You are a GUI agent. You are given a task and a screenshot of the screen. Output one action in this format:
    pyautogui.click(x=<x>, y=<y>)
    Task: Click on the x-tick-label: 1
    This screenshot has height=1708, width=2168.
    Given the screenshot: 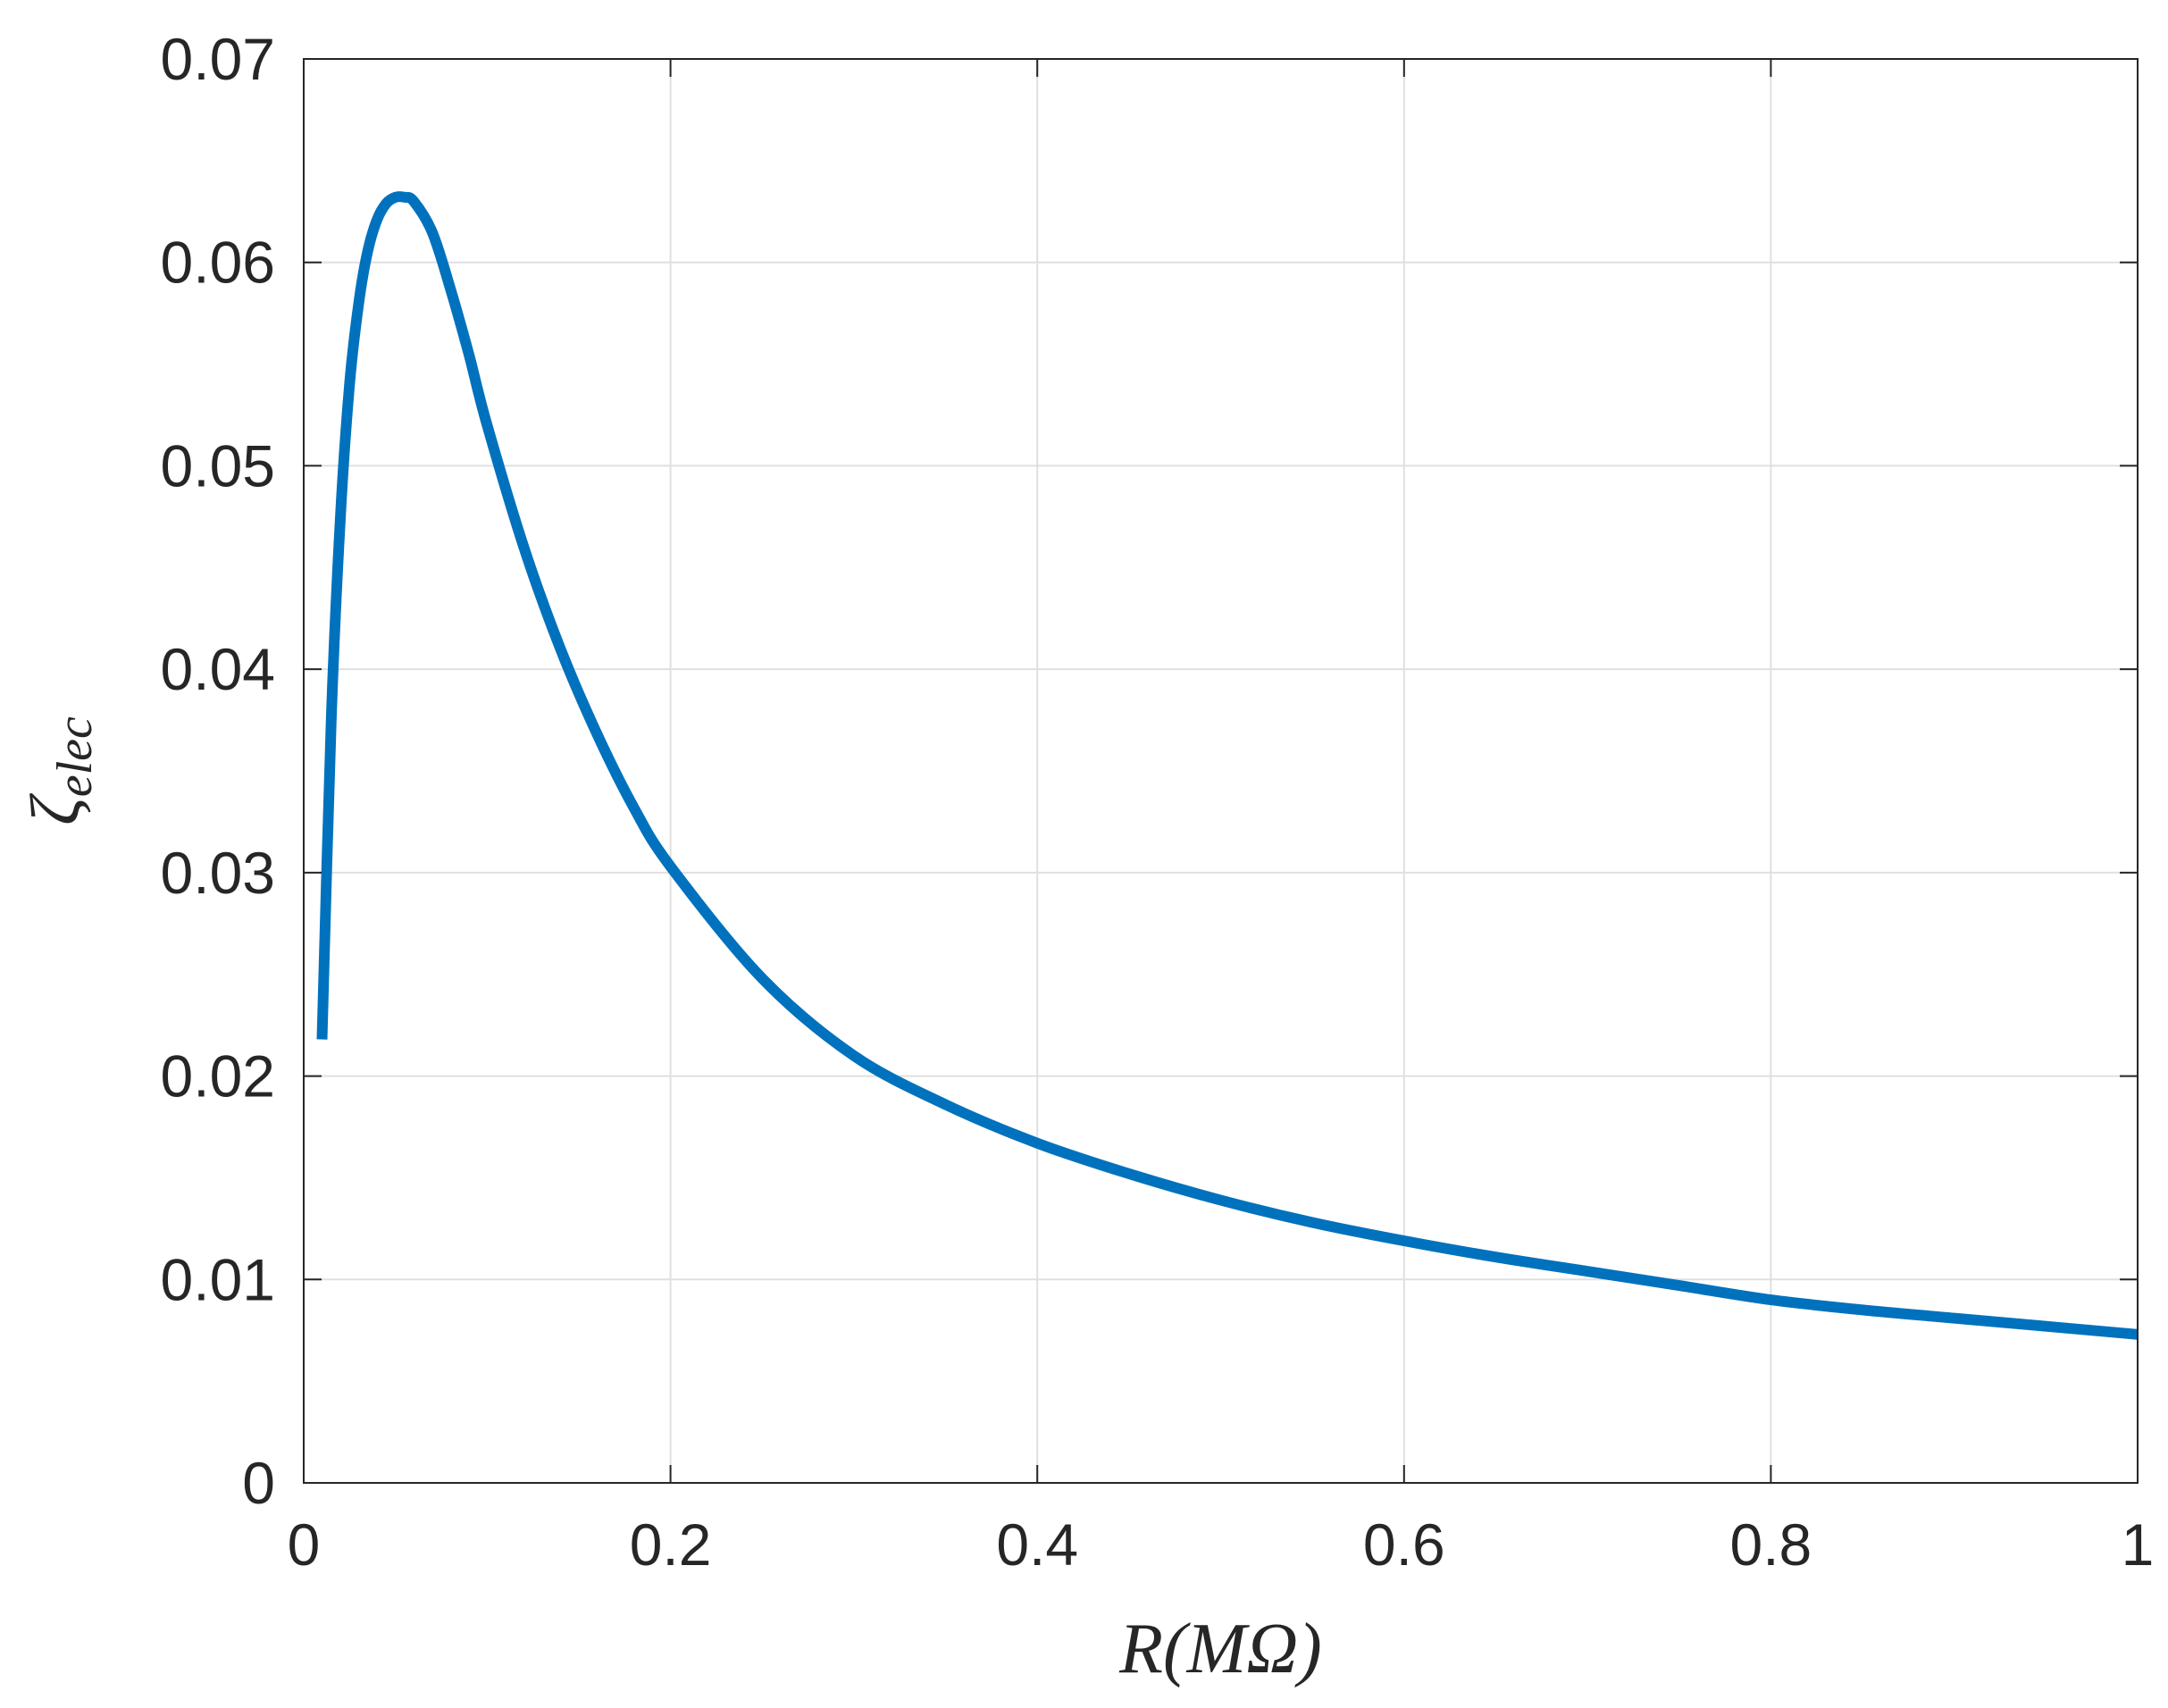 What is the action you would take?
    pyautogui.click(x=2138, y=1544)
    